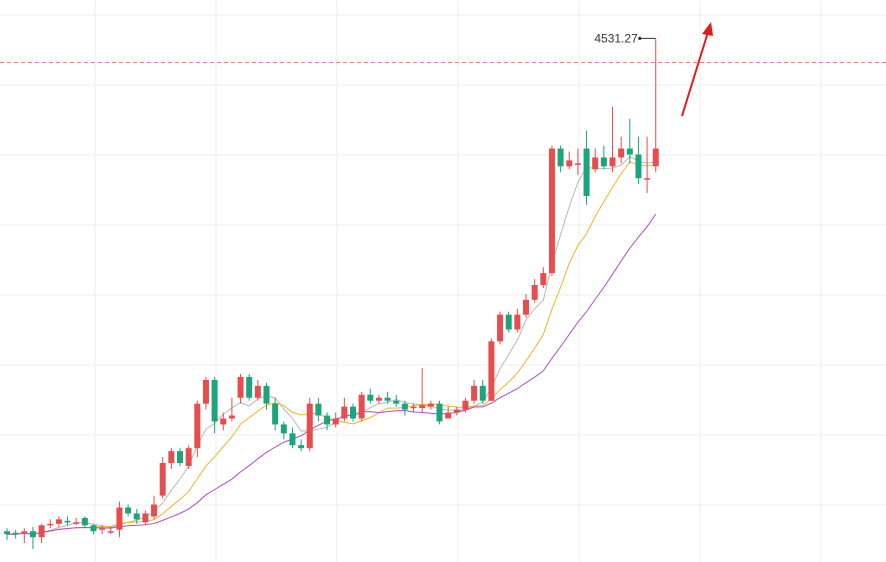 The width and height of the screenshot is (886, 562). Describe the element at coordinates (616, 38) in the screenshot. I see `price-annotation-label: 4531.27` at that location.